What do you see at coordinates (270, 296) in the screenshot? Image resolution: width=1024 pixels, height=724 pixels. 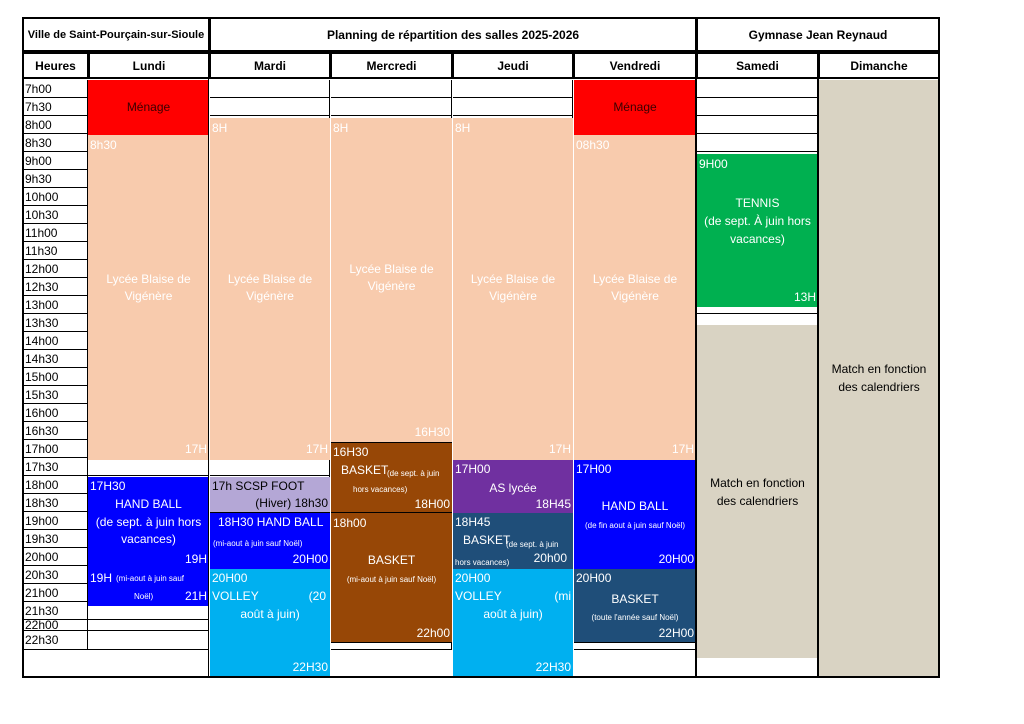 I see `lycee-mardi-l2: Vigénère` at bounding box center [270, 296].